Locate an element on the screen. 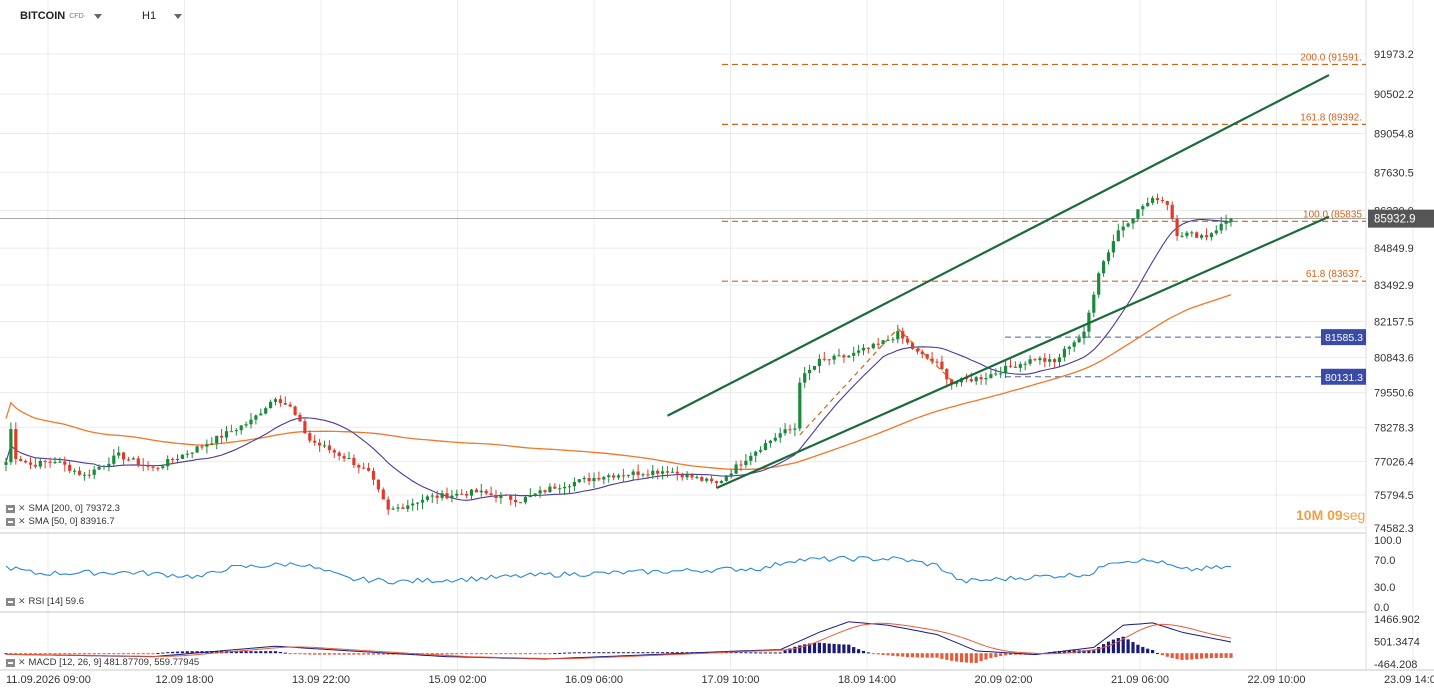 The height and width of the screenshot is (694, 1434). level-tag is located at coordinates (1343, 337).